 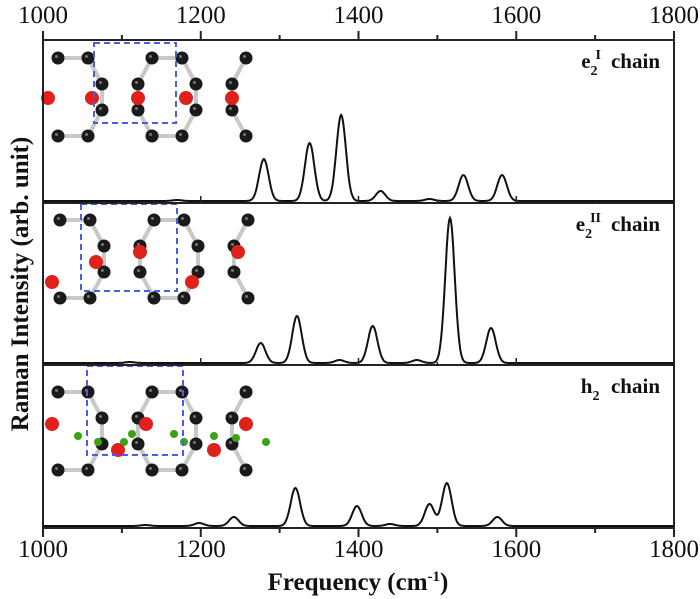 What do you see at coordinates (201, 549) in the screenshot?
I see `bottom-tick-label: 1200` at bounding box center [201, 549].